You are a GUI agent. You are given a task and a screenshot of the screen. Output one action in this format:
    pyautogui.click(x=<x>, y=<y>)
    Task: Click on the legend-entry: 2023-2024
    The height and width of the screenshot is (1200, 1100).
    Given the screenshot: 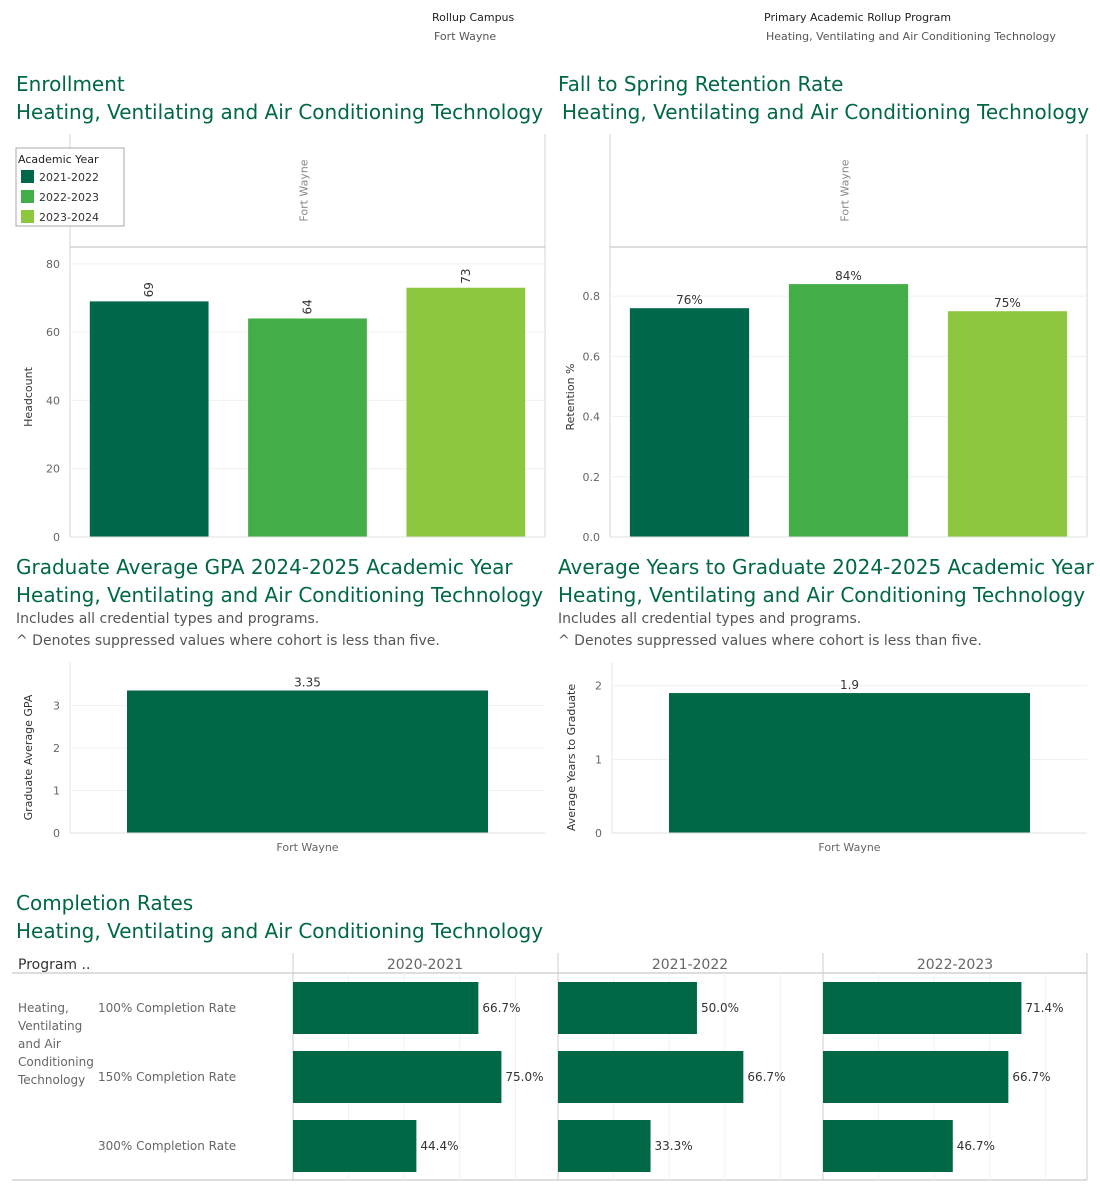 What is the action you would take?
    pyautogui.click(x=69, y=217)
    